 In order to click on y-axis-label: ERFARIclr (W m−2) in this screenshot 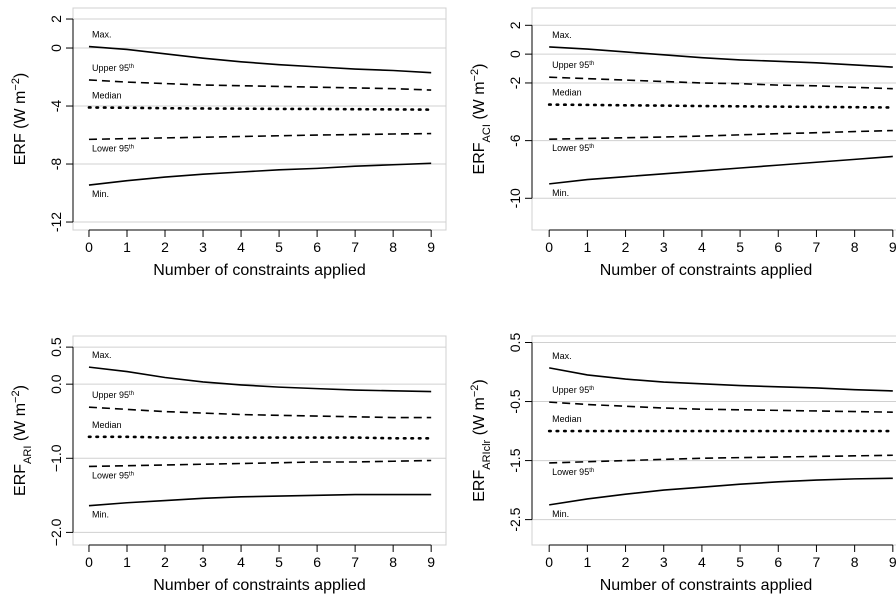, I will do `click(481, 440)`.